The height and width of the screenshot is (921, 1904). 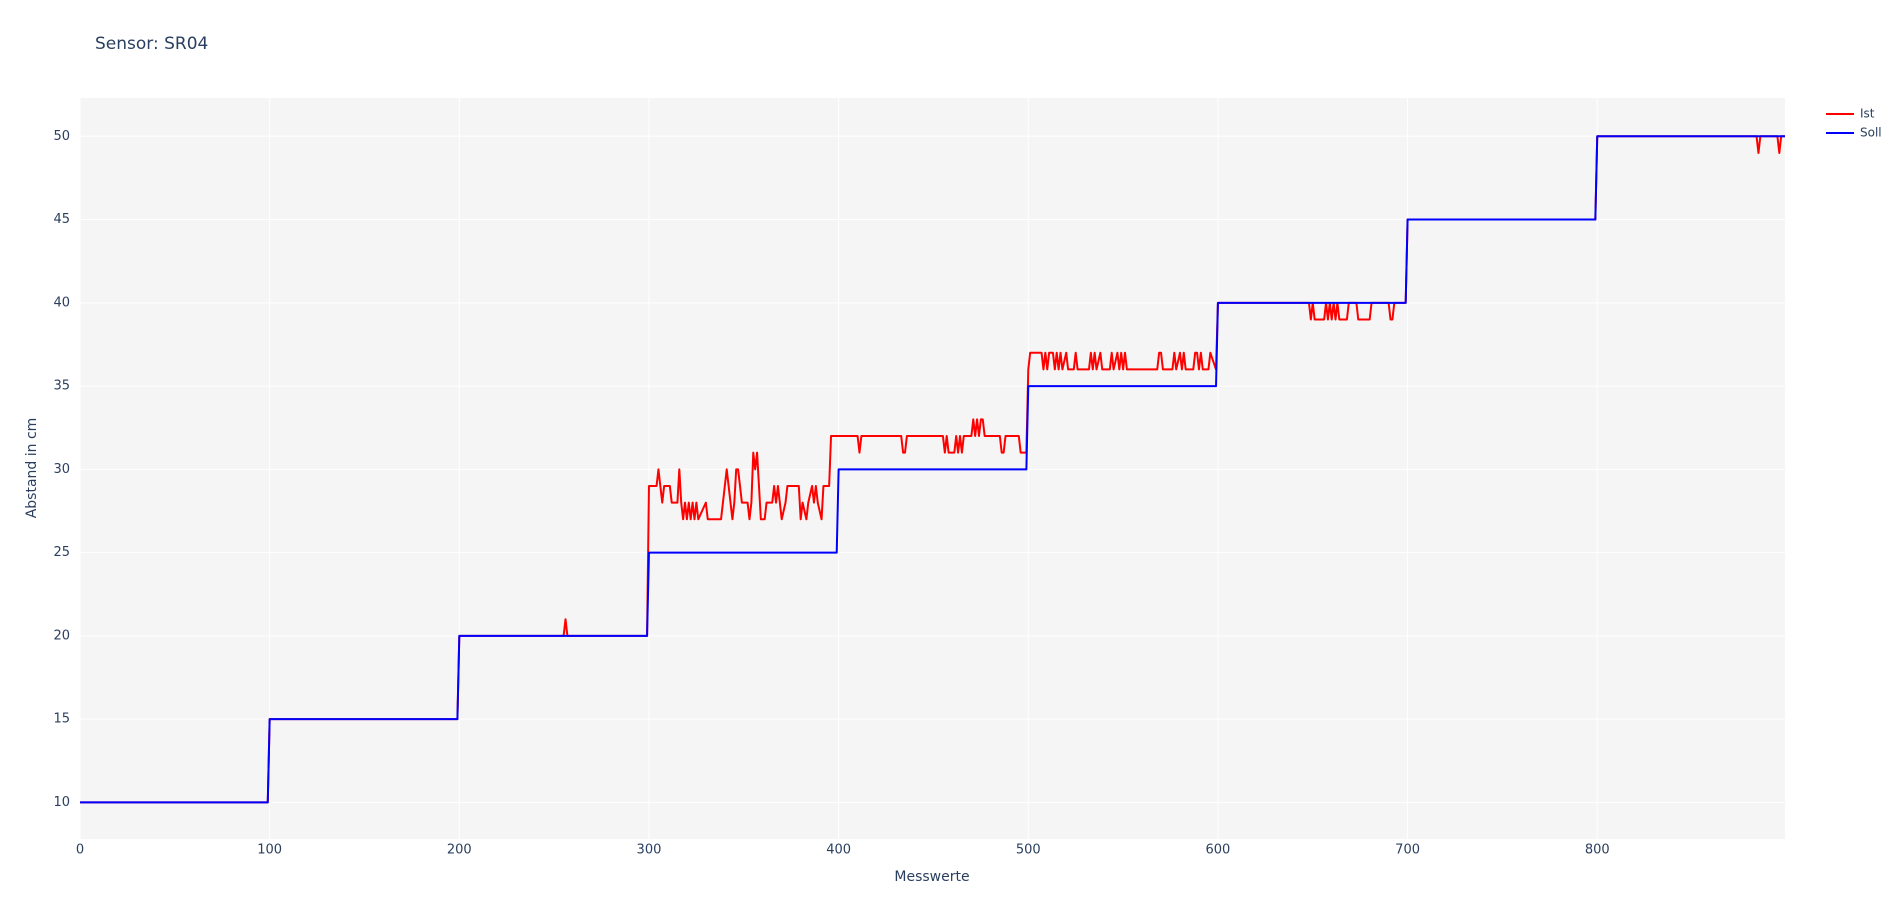 I want to click on y-tick-label: 45, so click(x=61, y=219).